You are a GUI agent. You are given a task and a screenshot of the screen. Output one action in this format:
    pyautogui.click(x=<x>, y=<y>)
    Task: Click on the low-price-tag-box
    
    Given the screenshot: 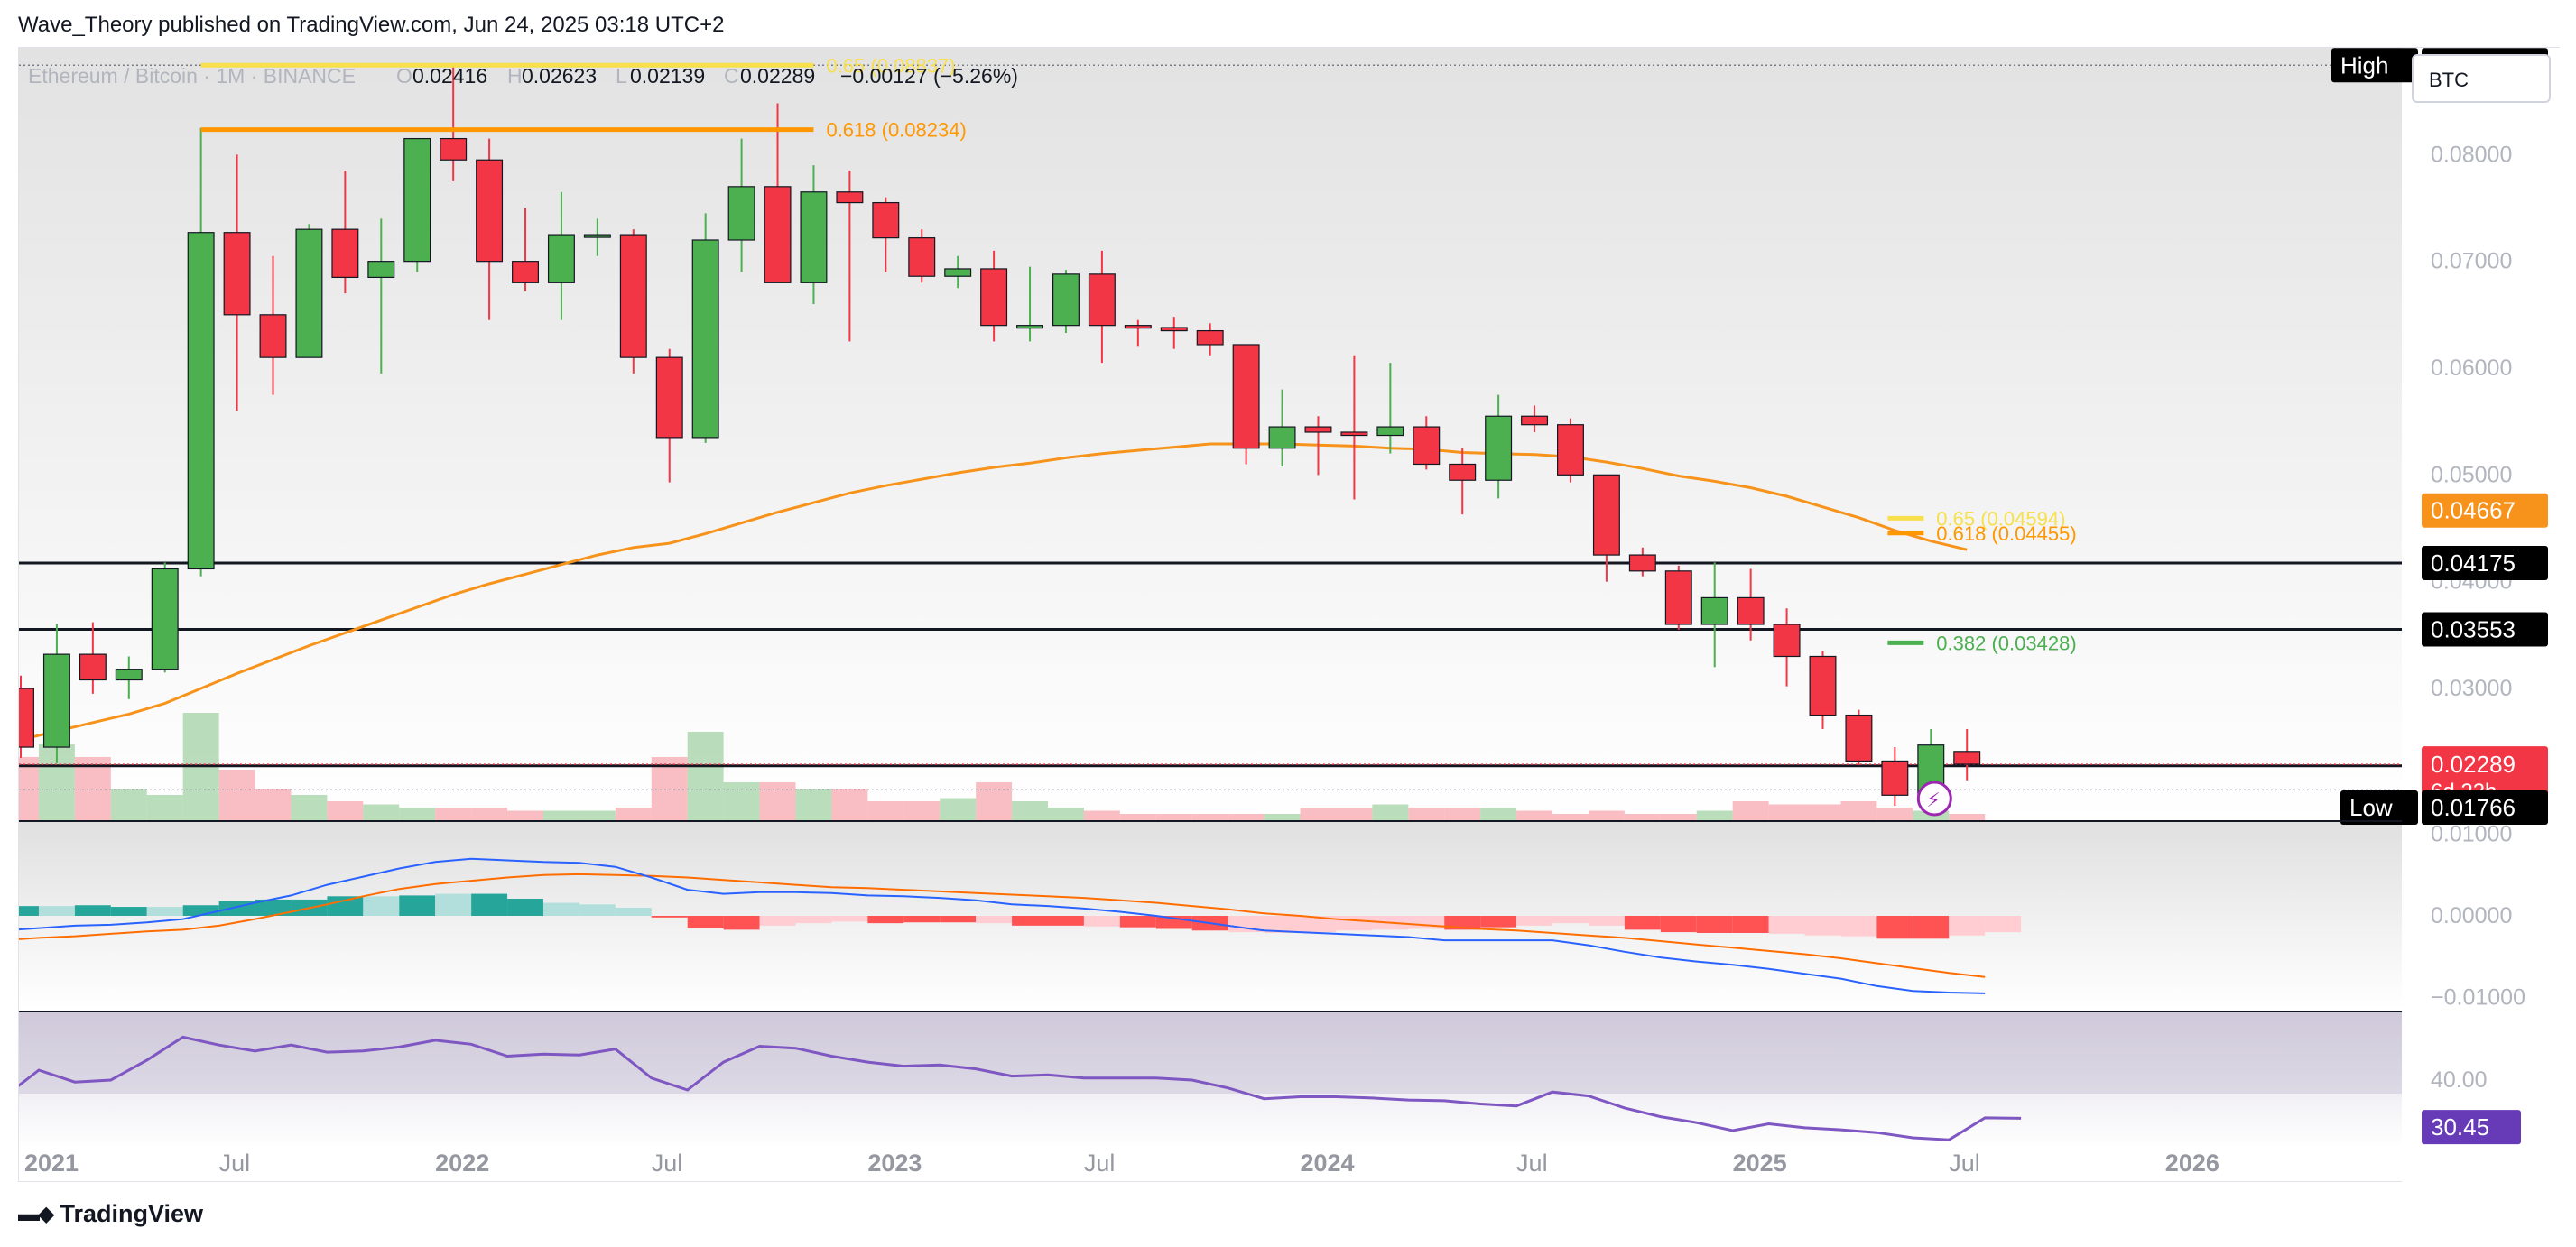 What is the action you would take?
    pyautogui.click(x=2485, y=807)
    